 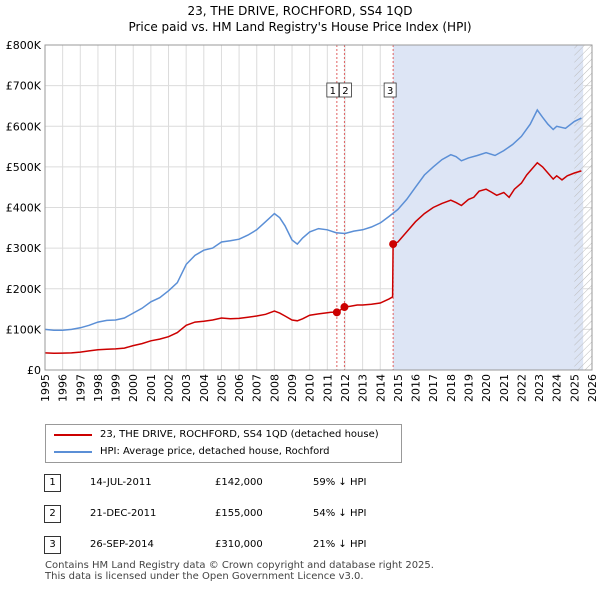 I want to click on y-tick-label: £100K, so click(x=24, y=329).